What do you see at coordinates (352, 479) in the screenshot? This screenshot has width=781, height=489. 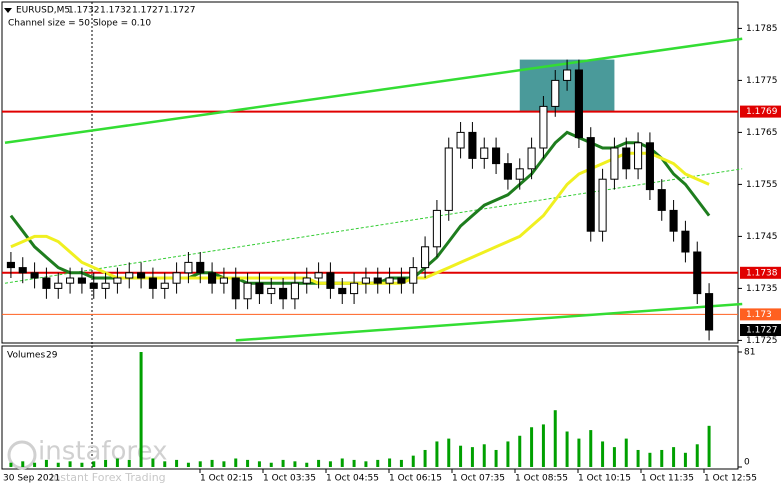 I see `x-tick-label: 1 Oct 04:55` at bounding box center [352, 479].